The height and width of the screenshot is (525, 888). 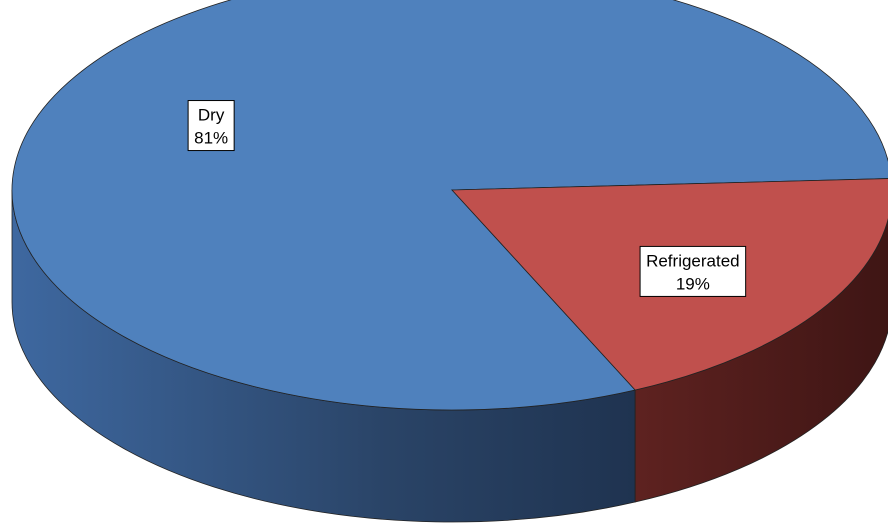 I want to click on label-value: 81%, so click(x=211, y=138).